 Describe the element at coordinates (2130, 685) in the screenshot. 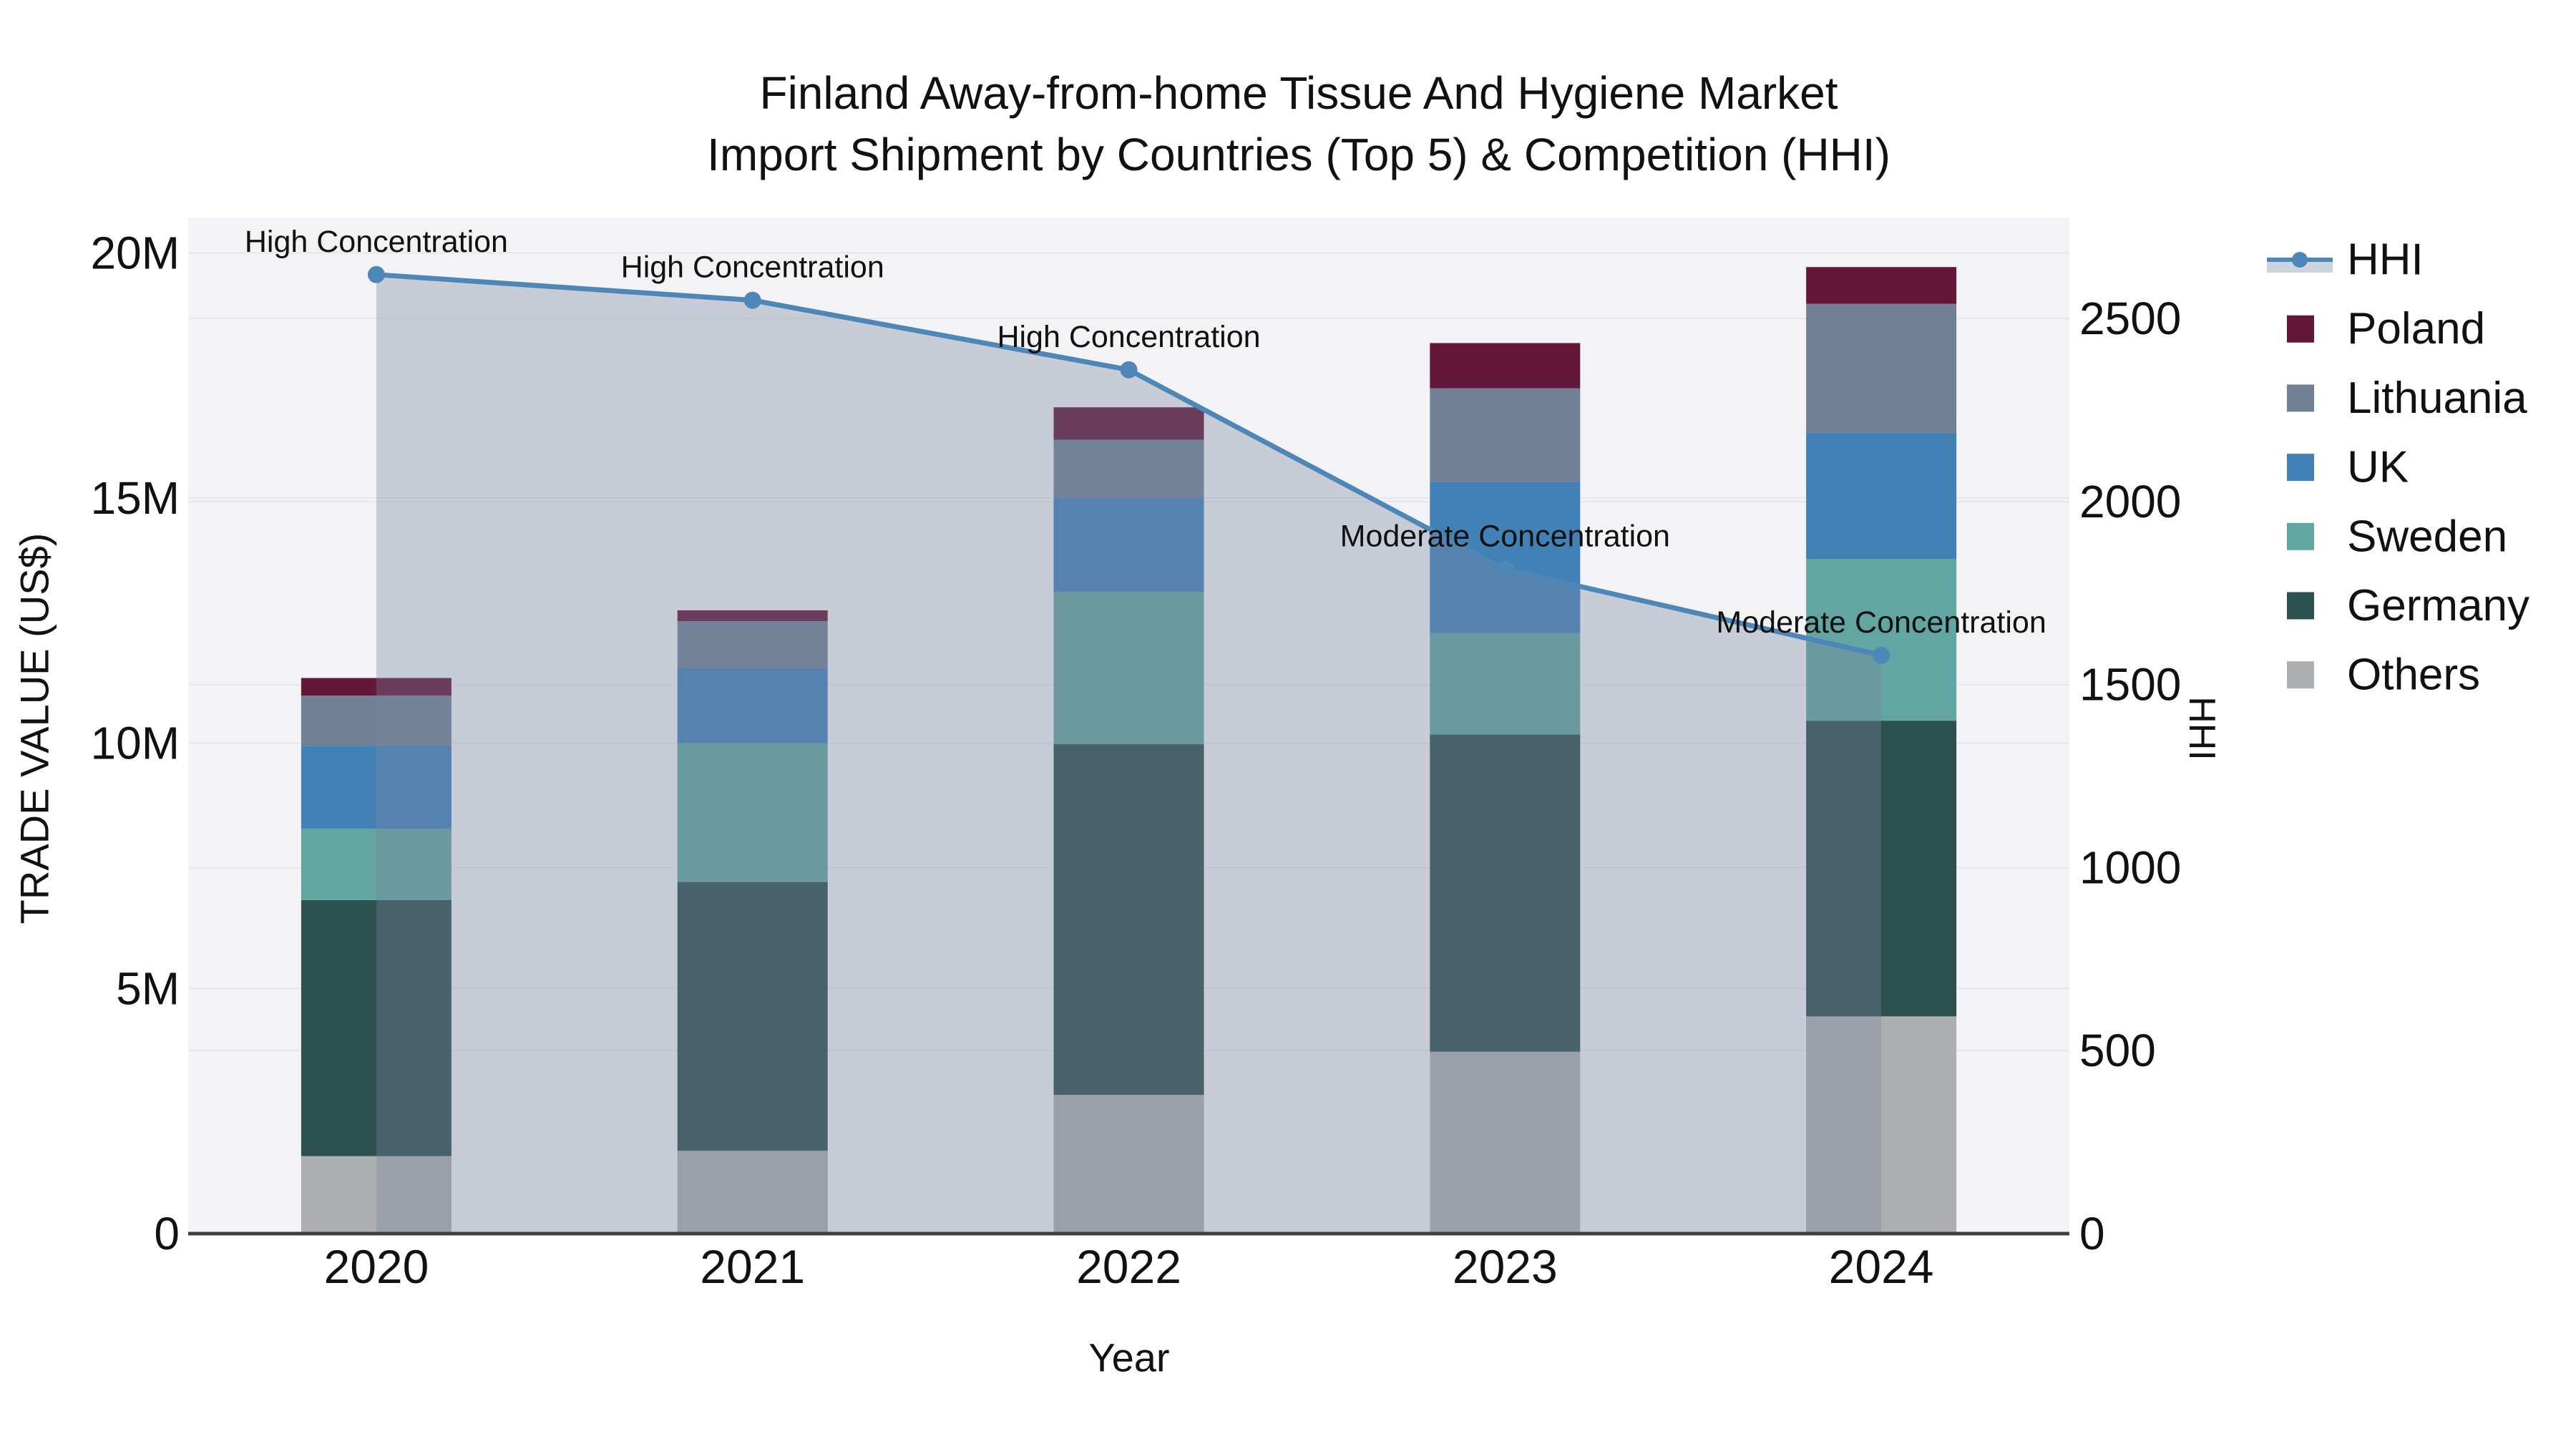

I see `y-tick-right-1500: 1500` at that location.